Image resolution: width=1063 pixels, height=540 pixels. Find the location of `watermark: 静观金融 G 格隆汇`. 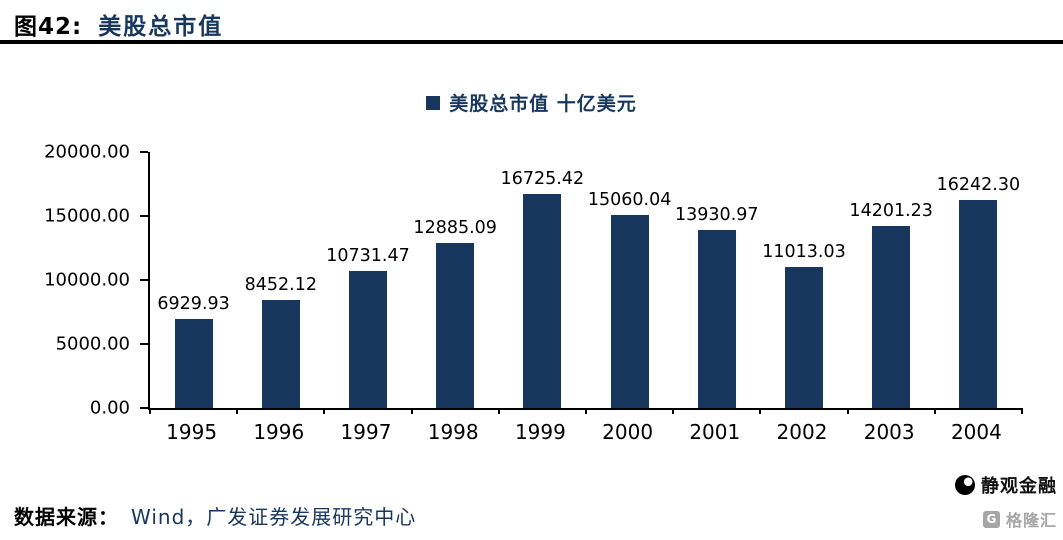

watermark: 静观金融 G 格隆汇 is located at coordinates (1006, 501).